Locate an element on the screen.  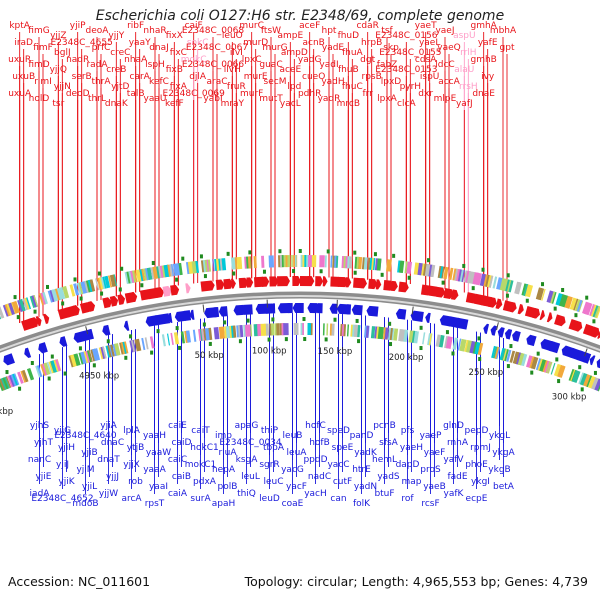
accession-label: Accession: NC_011601 is located at coordinates (79, 581).